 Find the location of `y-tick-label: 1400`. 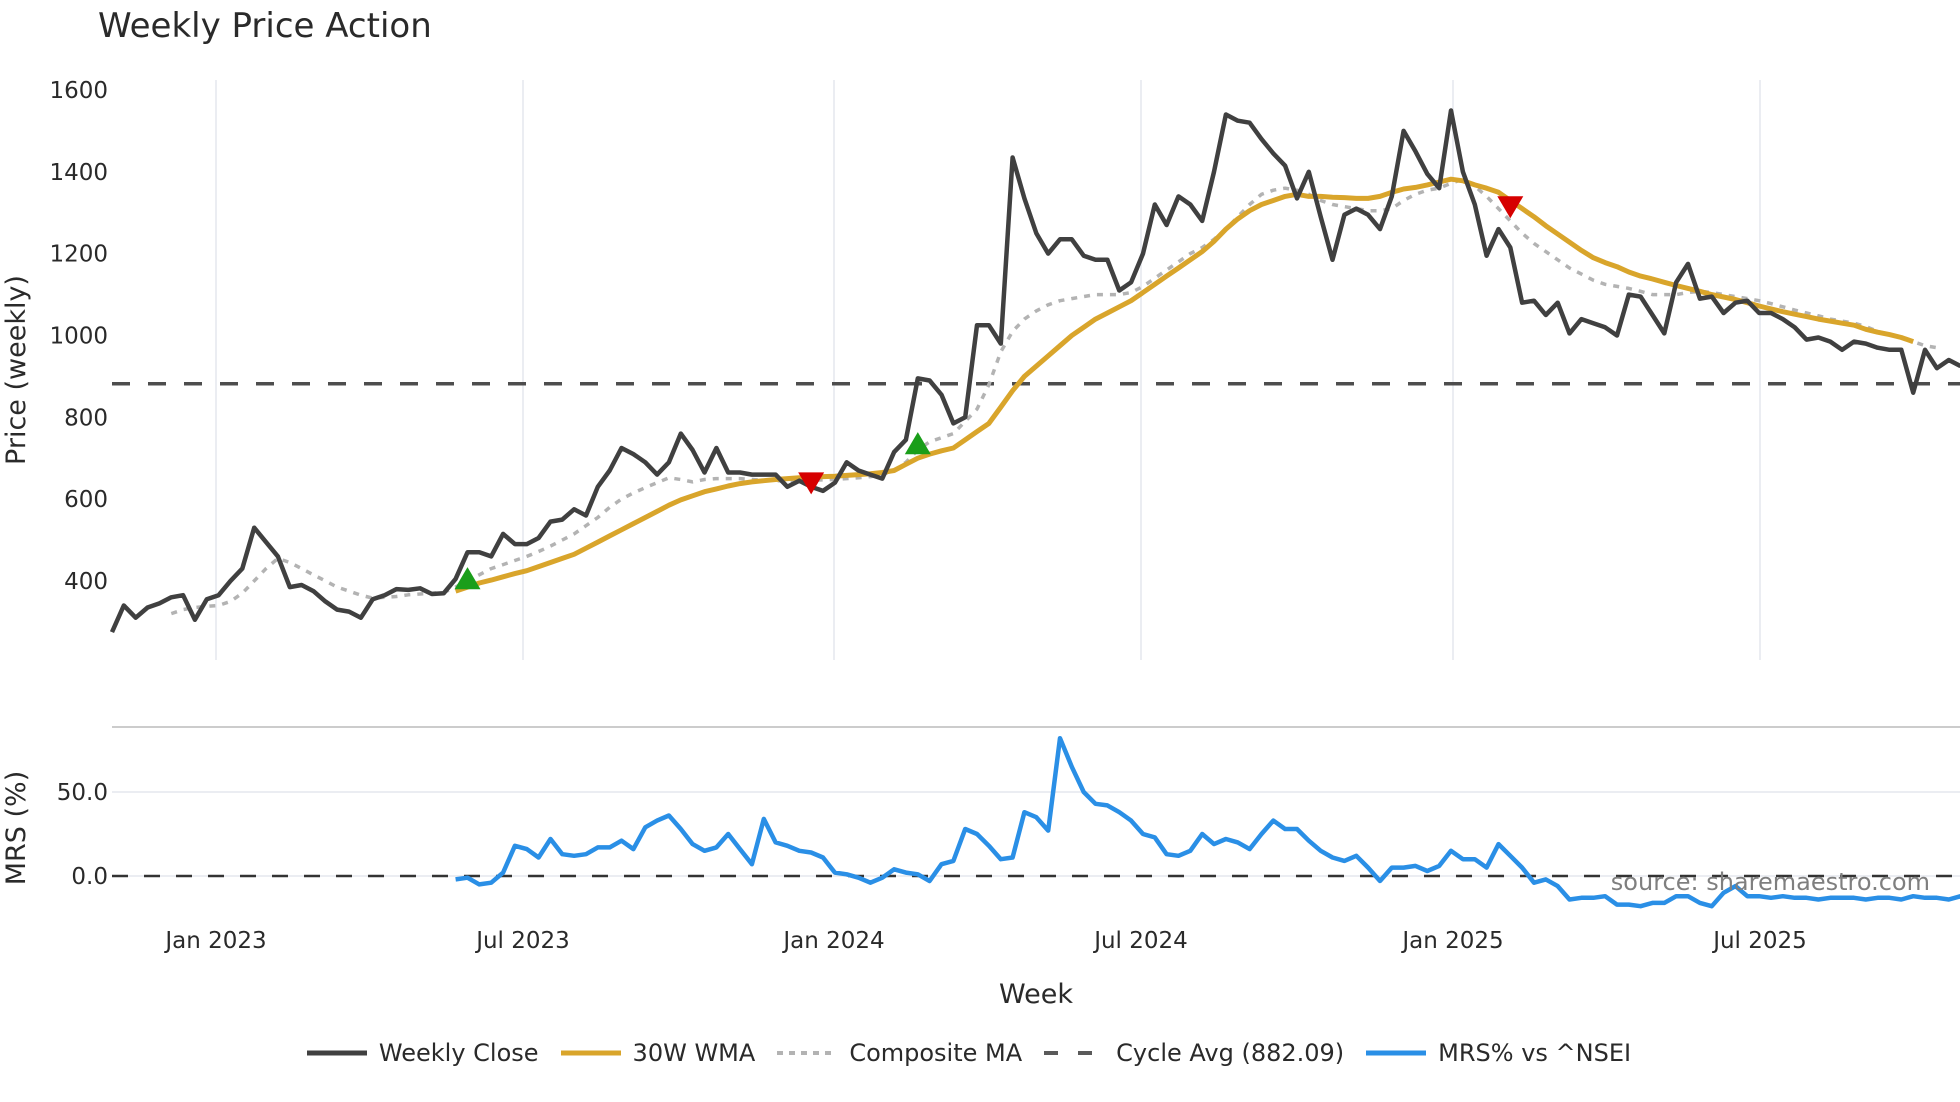

y-tick-label: 1400 is located at coordinates (78, 173).